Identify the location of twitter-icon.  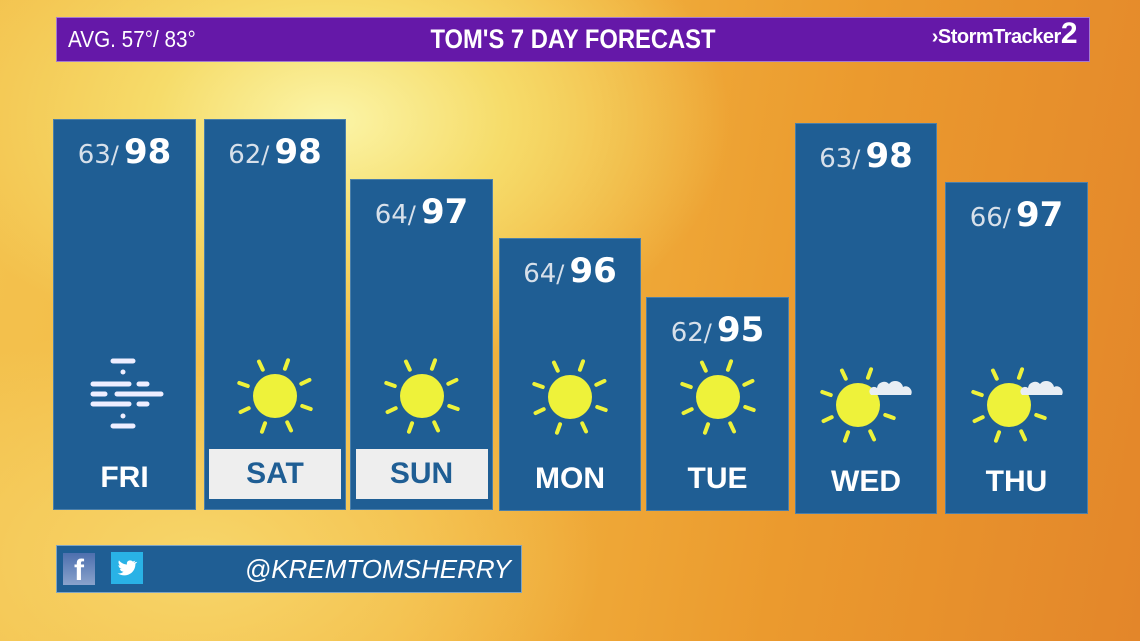
(127, 568).